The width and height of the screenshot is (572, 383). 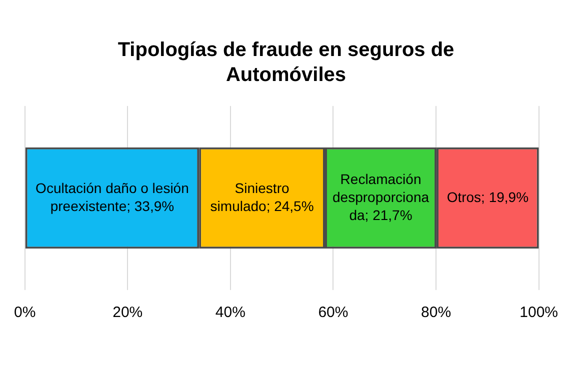 I want to click on data-label: Siniestro simulado; 24,5%, so click(x=262, y=197).